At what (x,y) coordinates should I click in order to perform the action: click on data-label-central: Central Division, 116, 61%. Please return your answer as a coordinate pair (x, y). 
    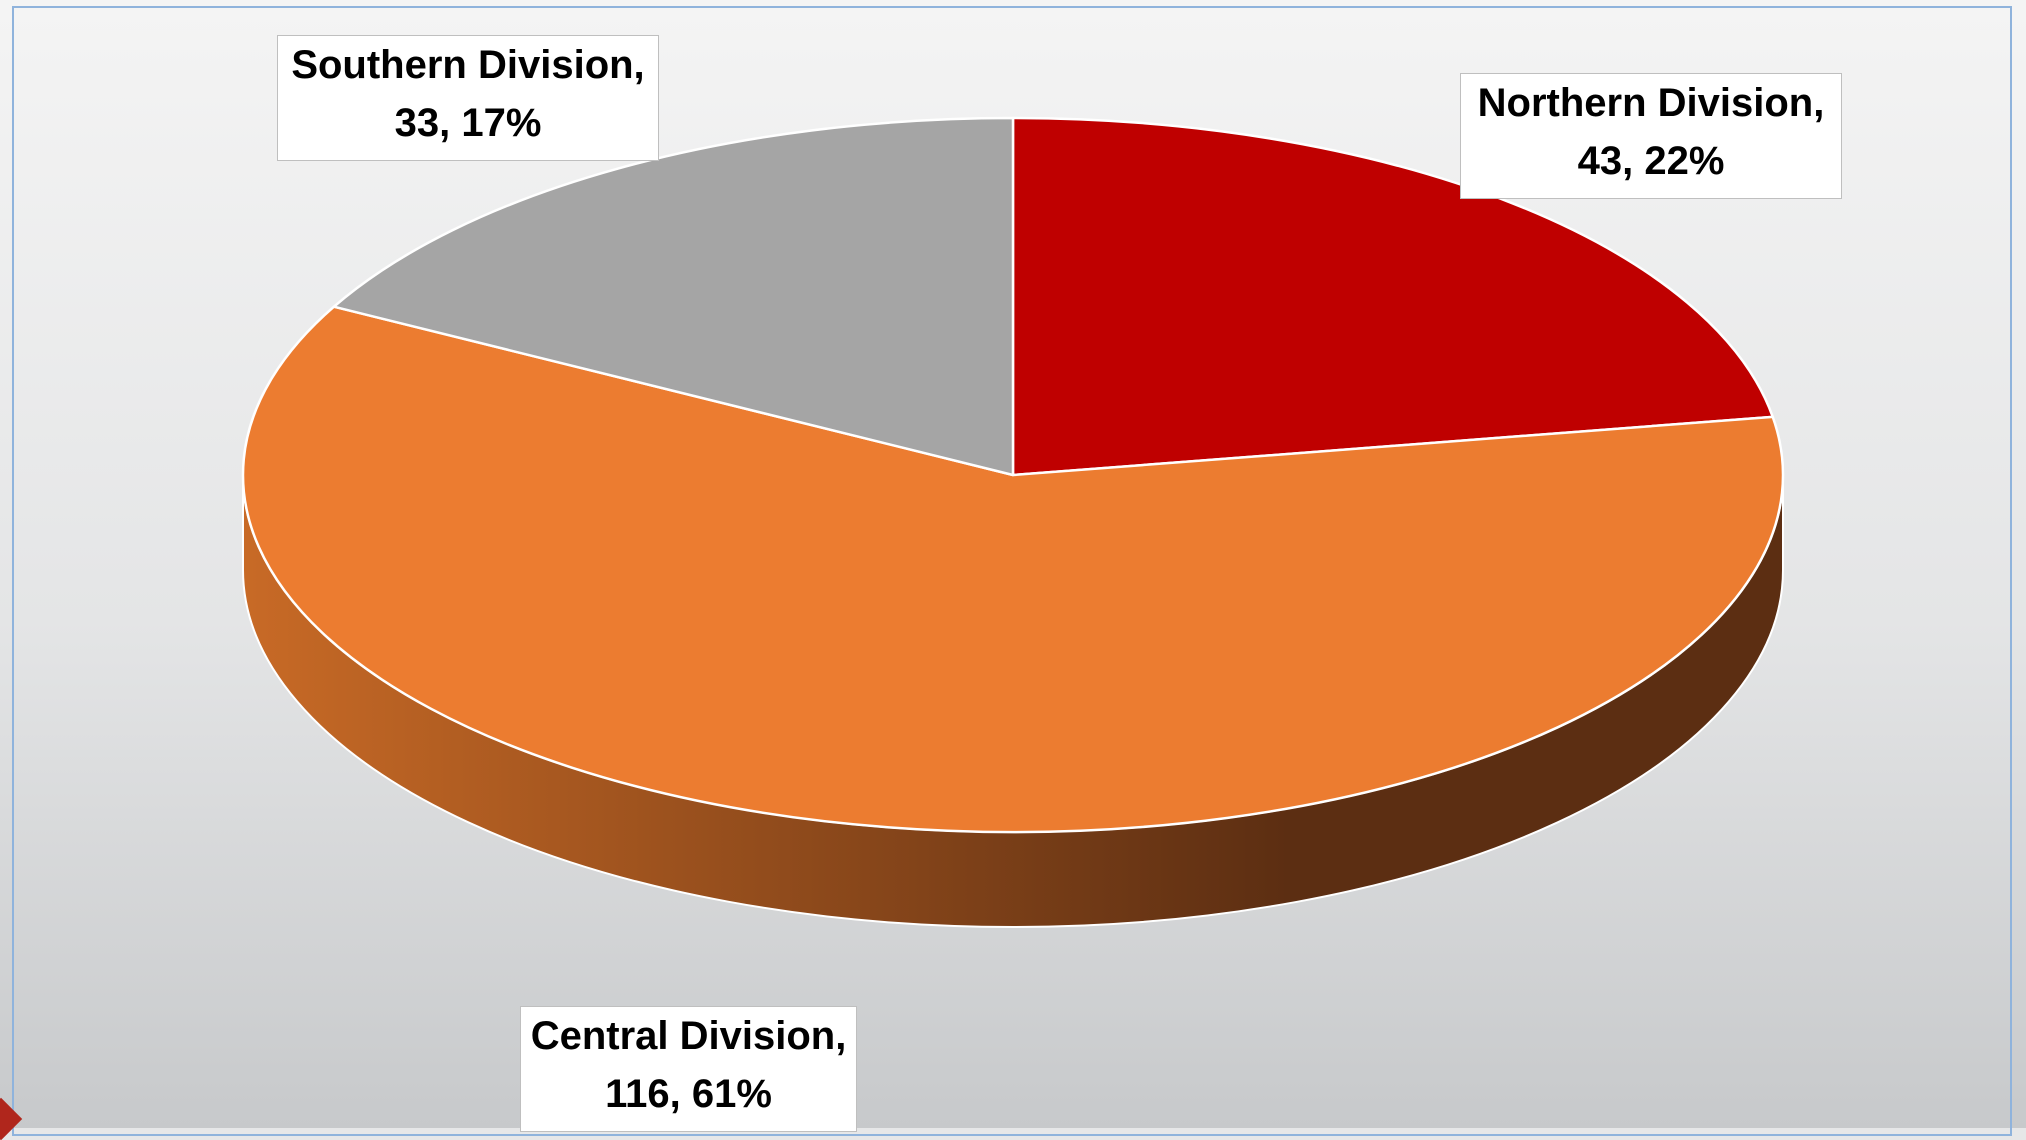
    Looking at the image, I should click on (688, 1069).